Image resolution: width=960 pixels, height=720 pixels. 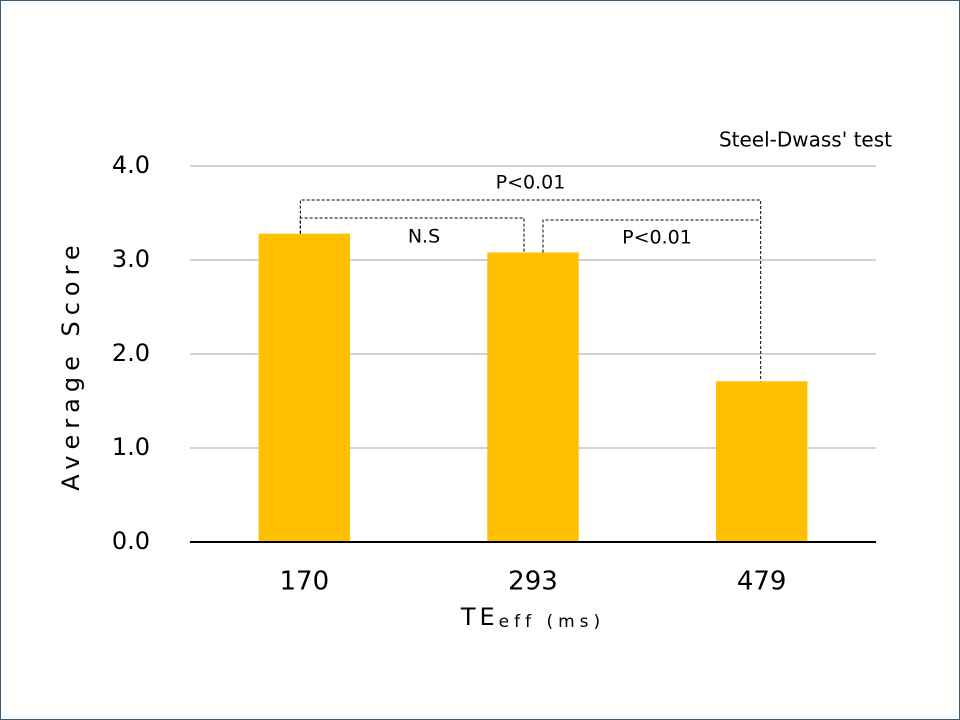 What do you see at coordinates (131, 353) in the screenshot?
I see `y-tick-label: 2.0` at bounding box center [131, 353].